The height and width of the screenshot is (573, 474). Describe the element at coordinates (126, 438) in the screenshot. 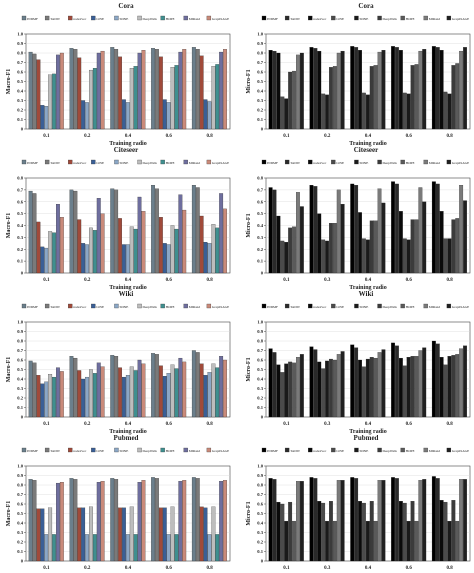

I see `chart-title: Pubmed` at that location.